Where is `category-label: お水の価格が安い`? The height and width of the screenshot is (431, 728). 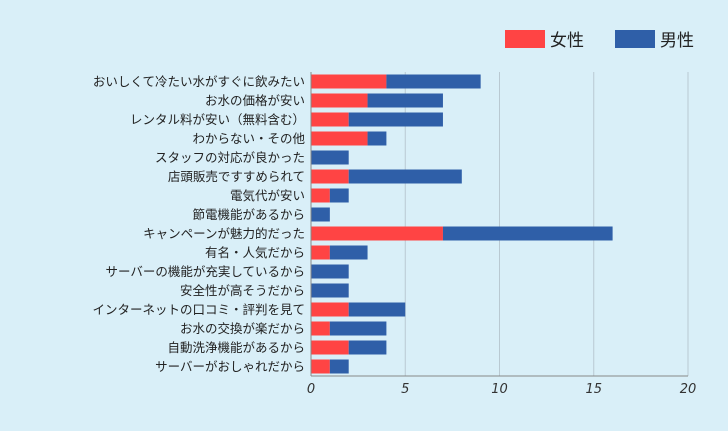 category-label: お水の価格が安い is located at coordinates (255, 100).